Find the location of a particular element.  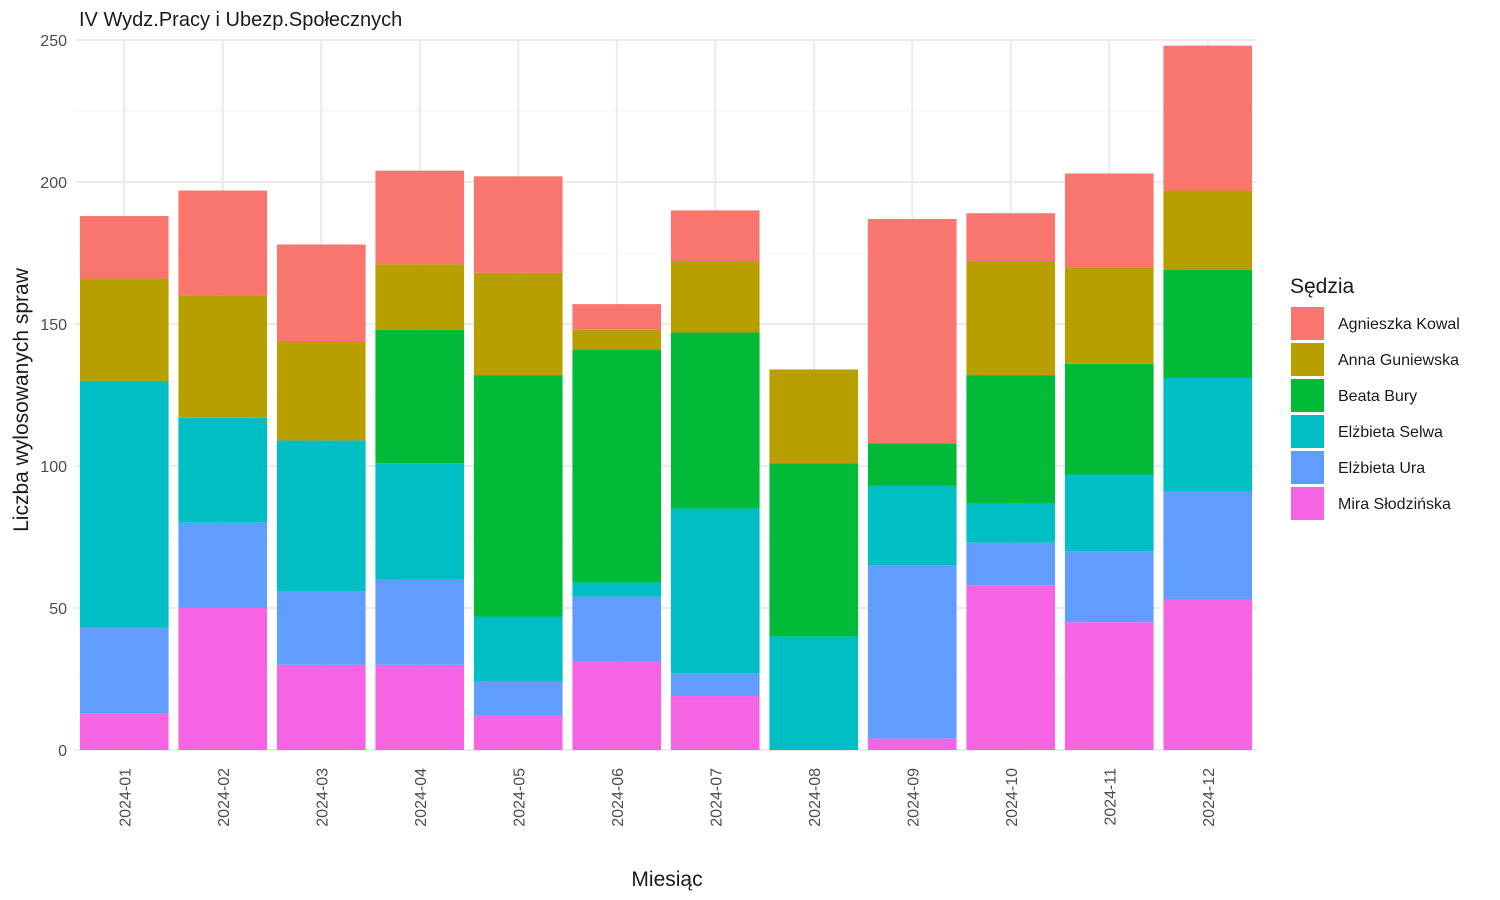

bar-segment-2024-11-elżbieta-selwa is located at coordinates (1109, 513).